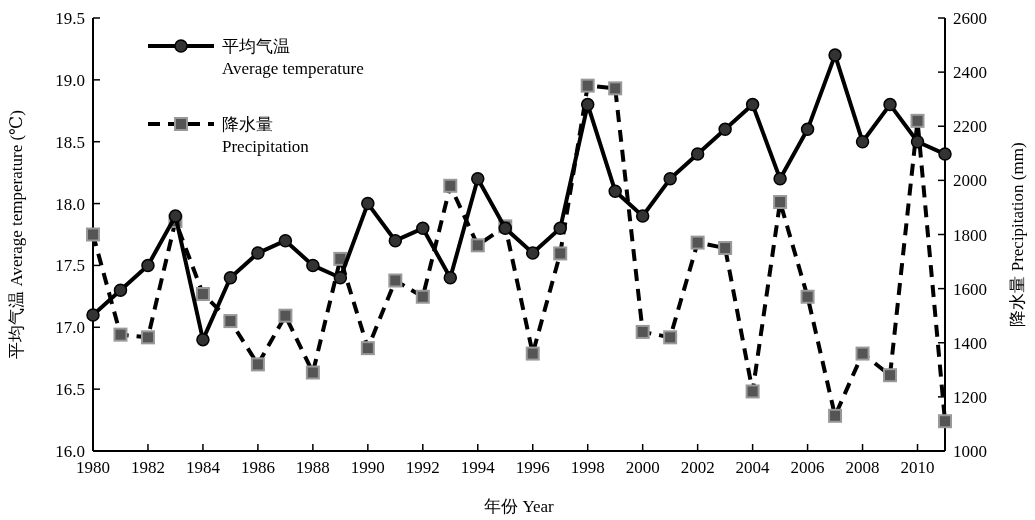 Image resolution: width=1035 pixels, height=520 pixels. Describe the element at coordinates (642, 467) in the screenshot. I see `x-tick-label: 2000` at that location.